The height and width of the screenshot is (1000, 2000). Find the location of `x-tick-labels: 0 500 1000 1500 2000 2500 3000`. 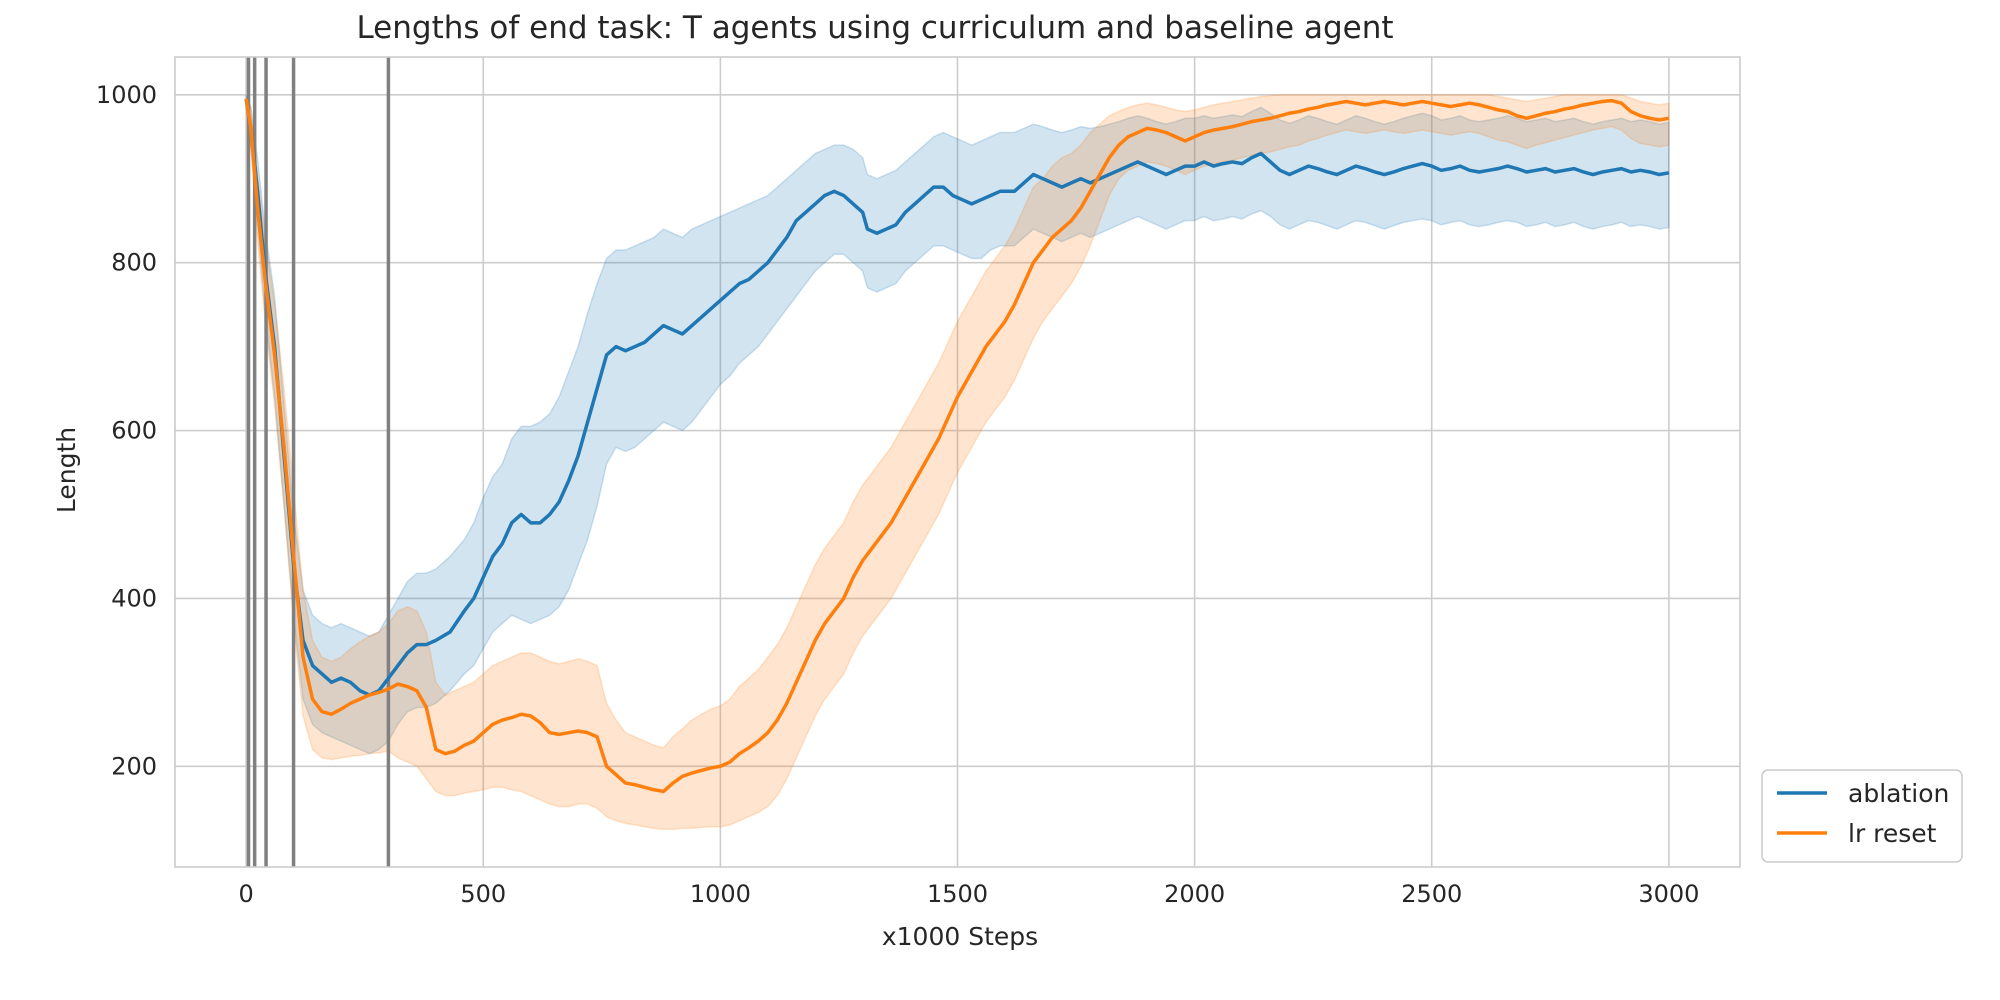

x-tick-labels: 0 500 1000 1500 2000 2500 3000 is located at coordinates (968, 894).